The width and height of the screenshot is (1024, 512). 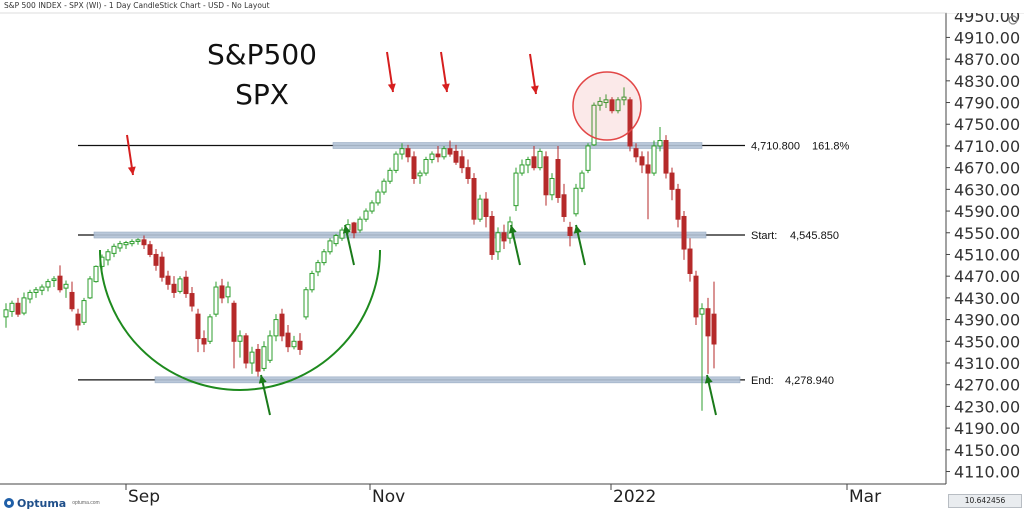 I want to click on cup-arc, so click(x=240, y=320).